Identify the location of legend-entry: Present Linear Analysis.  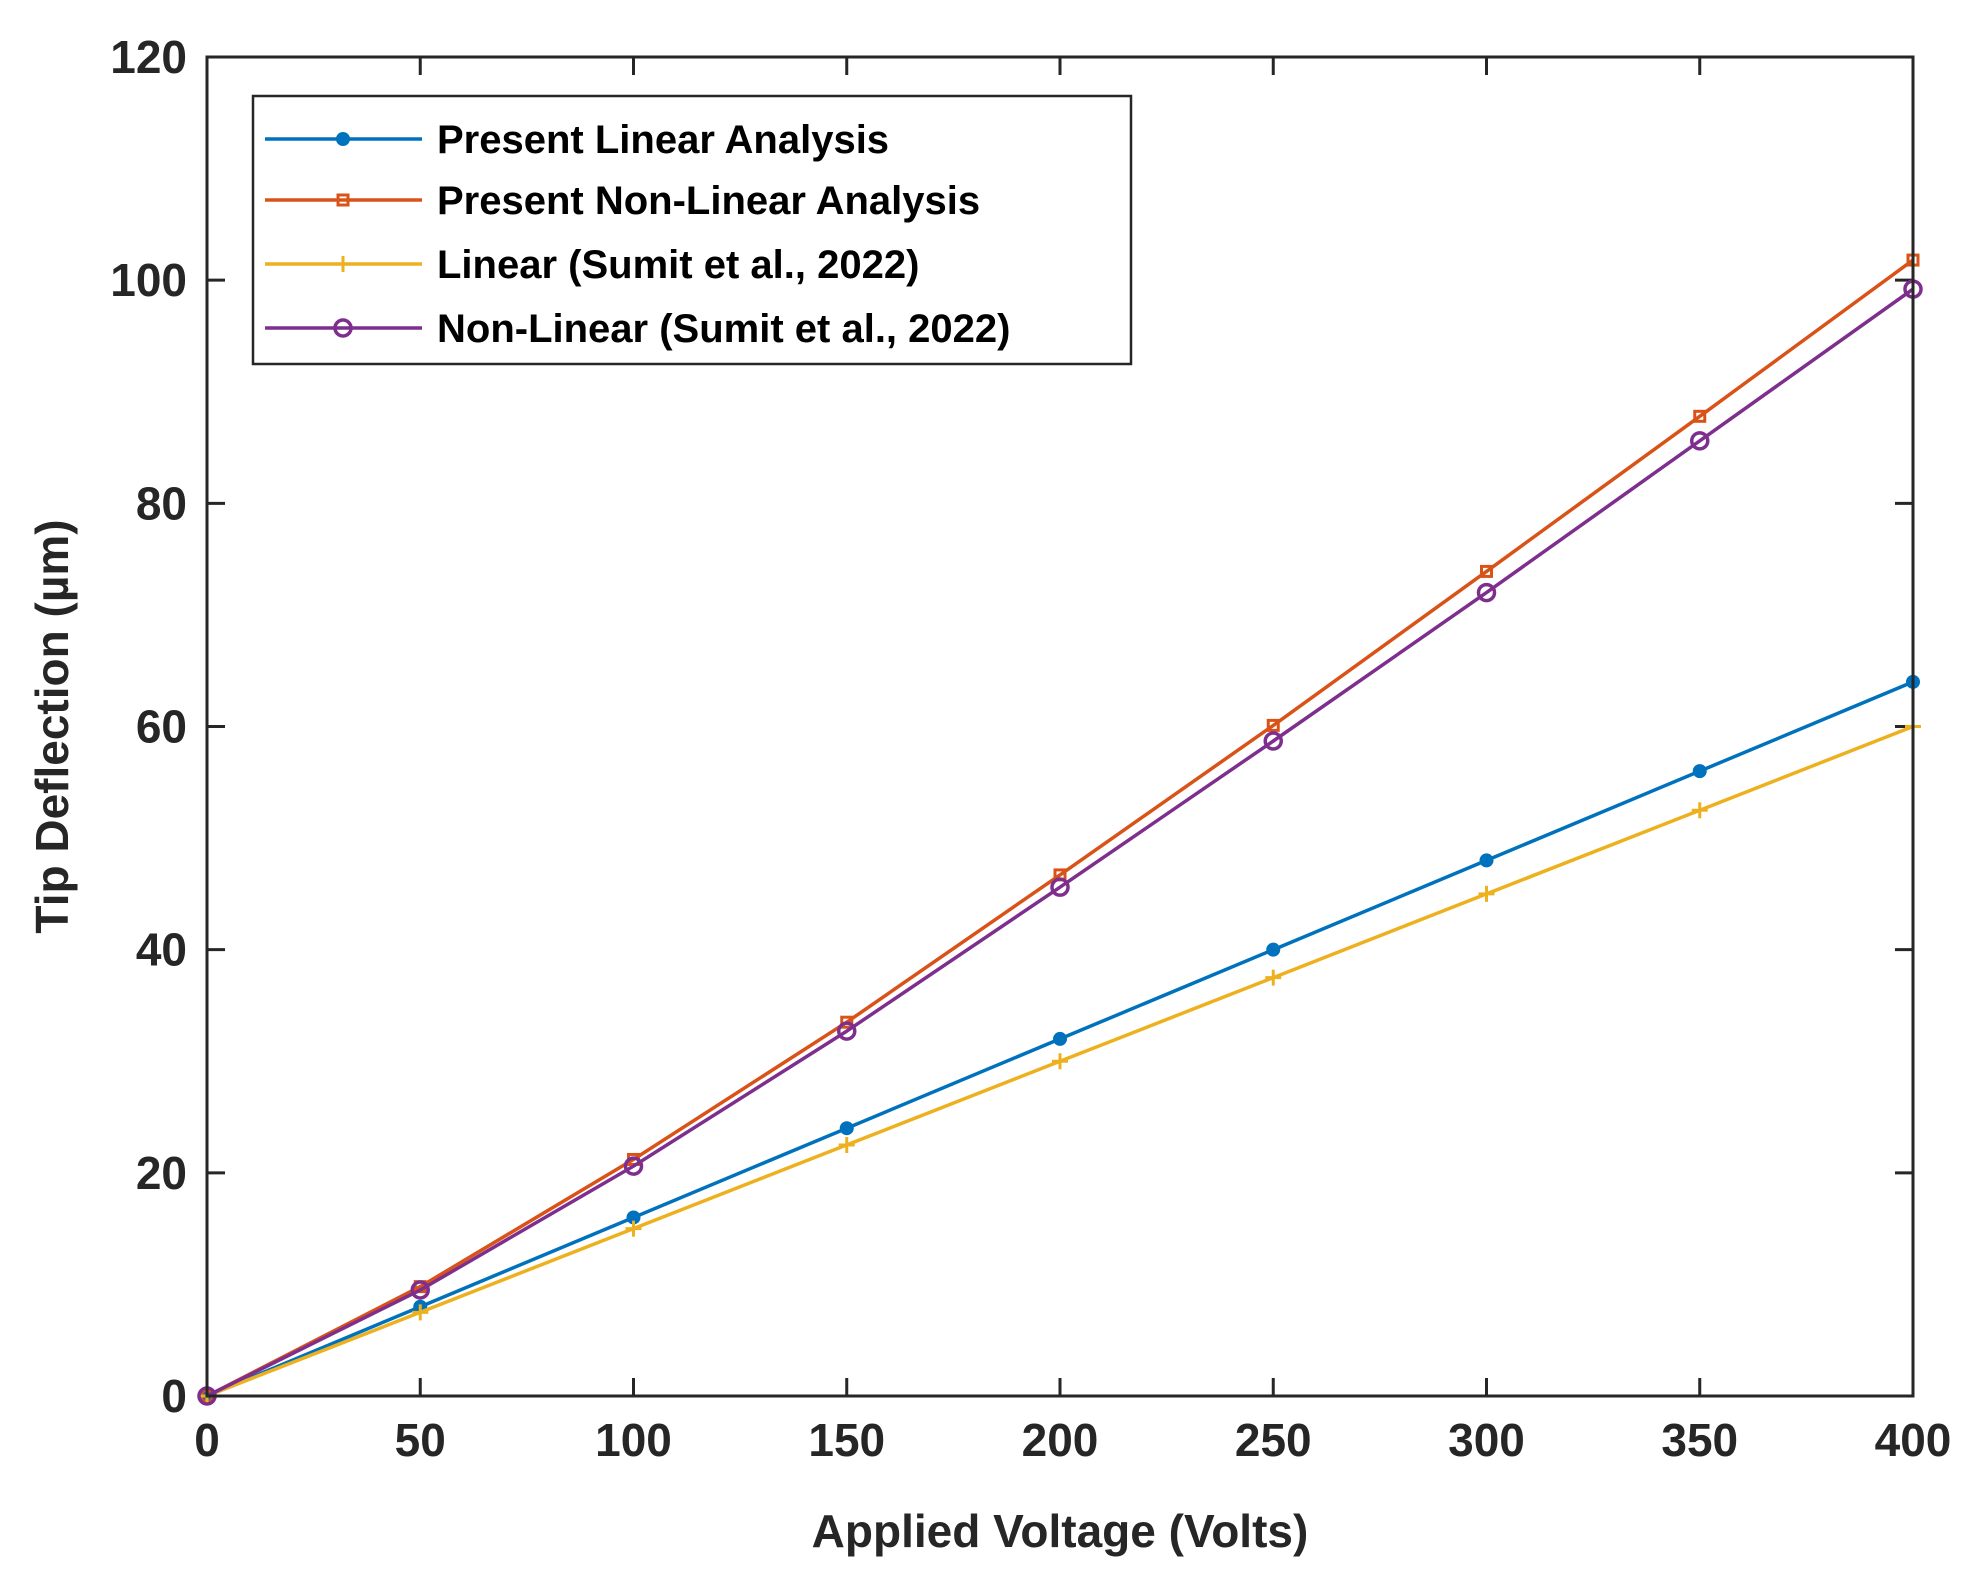
(577, 140).